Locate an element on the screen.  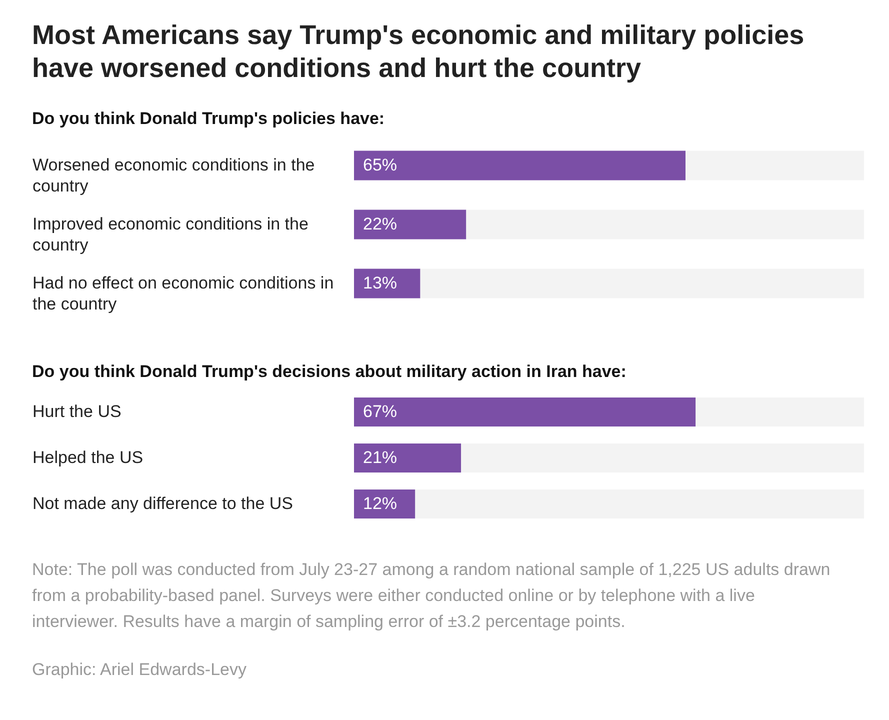
y-tick-label: Improved economic conditions in the country is located at coordinates (170, 234).